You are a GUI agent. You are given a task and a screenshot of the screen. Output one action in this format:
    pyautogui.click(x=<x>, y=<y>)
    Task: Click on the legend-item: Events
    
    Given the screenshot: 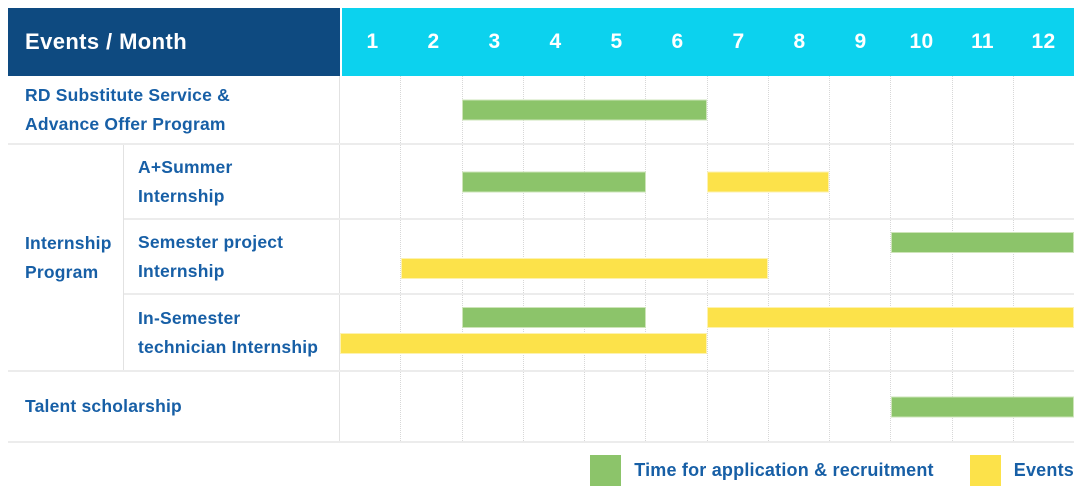 What is the action you would take?
    pyautogui.click(x=1021, y=470)
    